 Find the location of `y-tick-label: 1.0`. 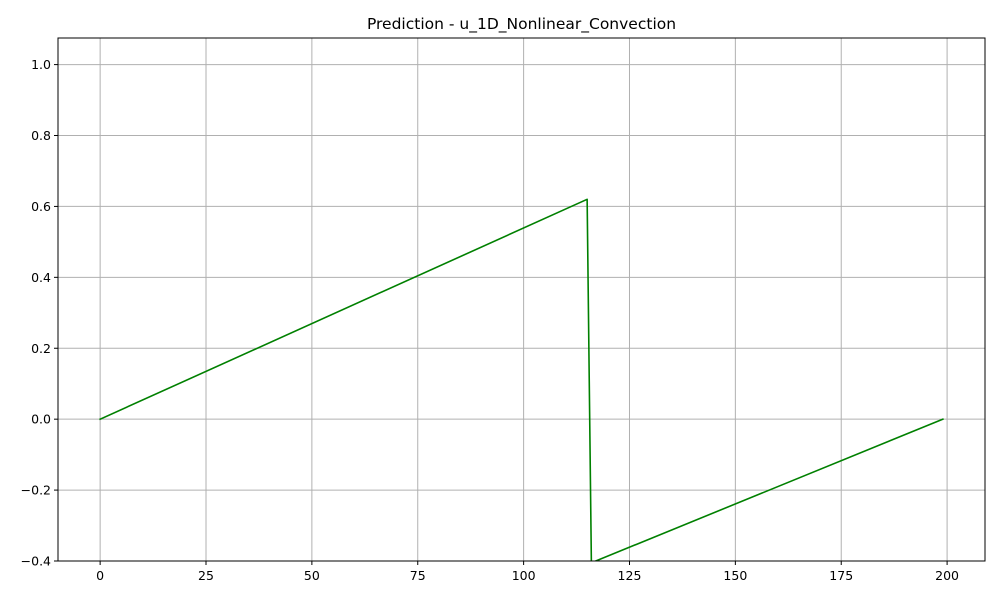

y-tick-label: 1.0 is located at coordinates (41, 64).